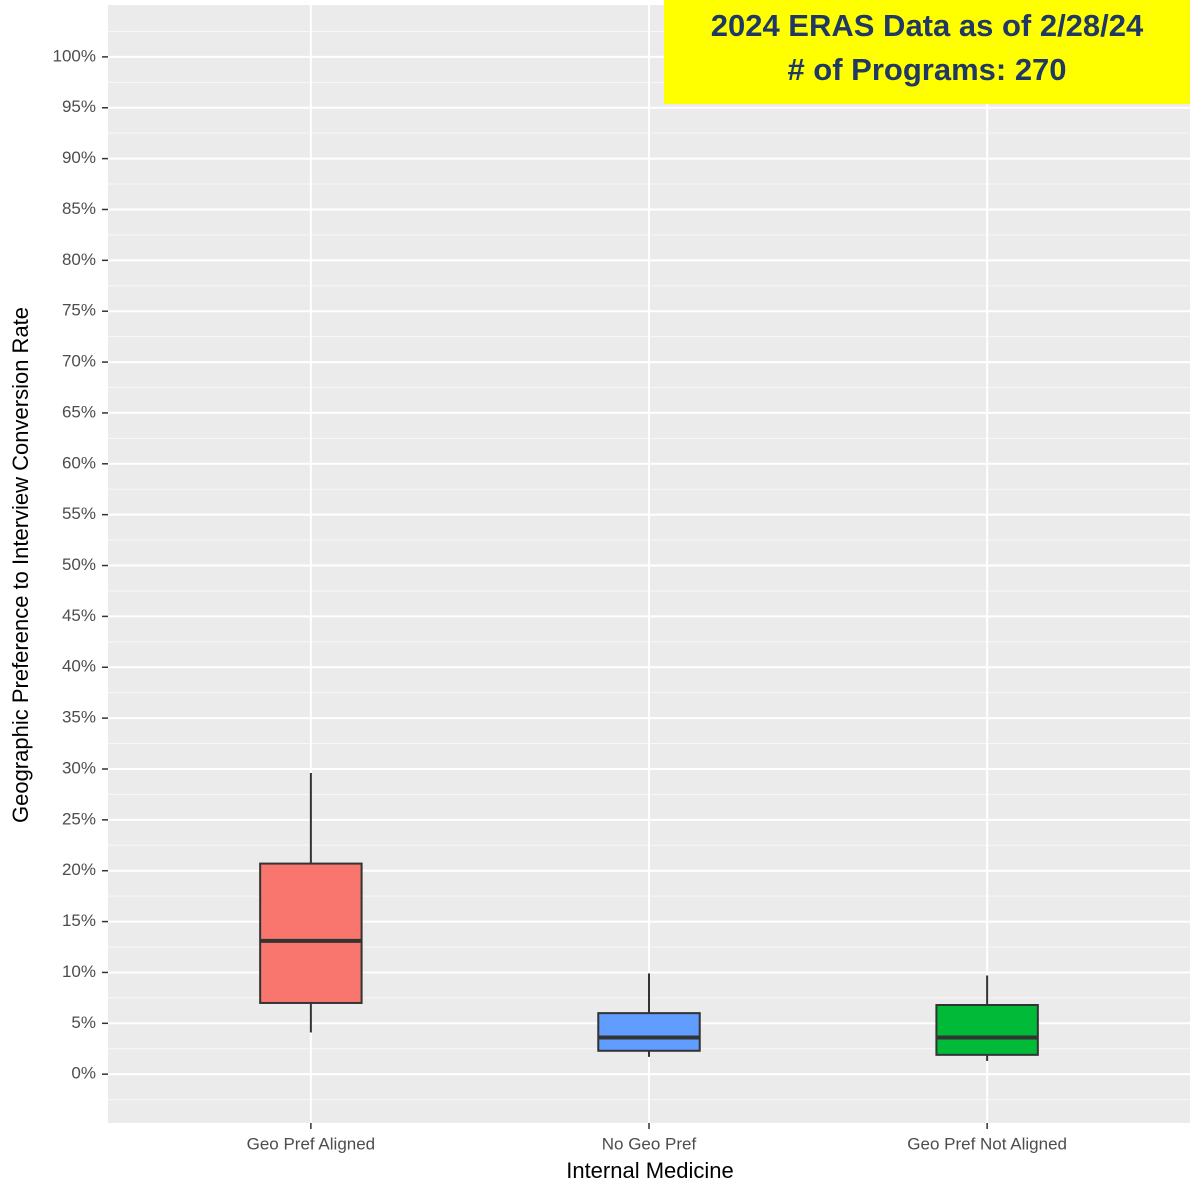  I want to click on y-tick-label: 10%, so click(79, 971).